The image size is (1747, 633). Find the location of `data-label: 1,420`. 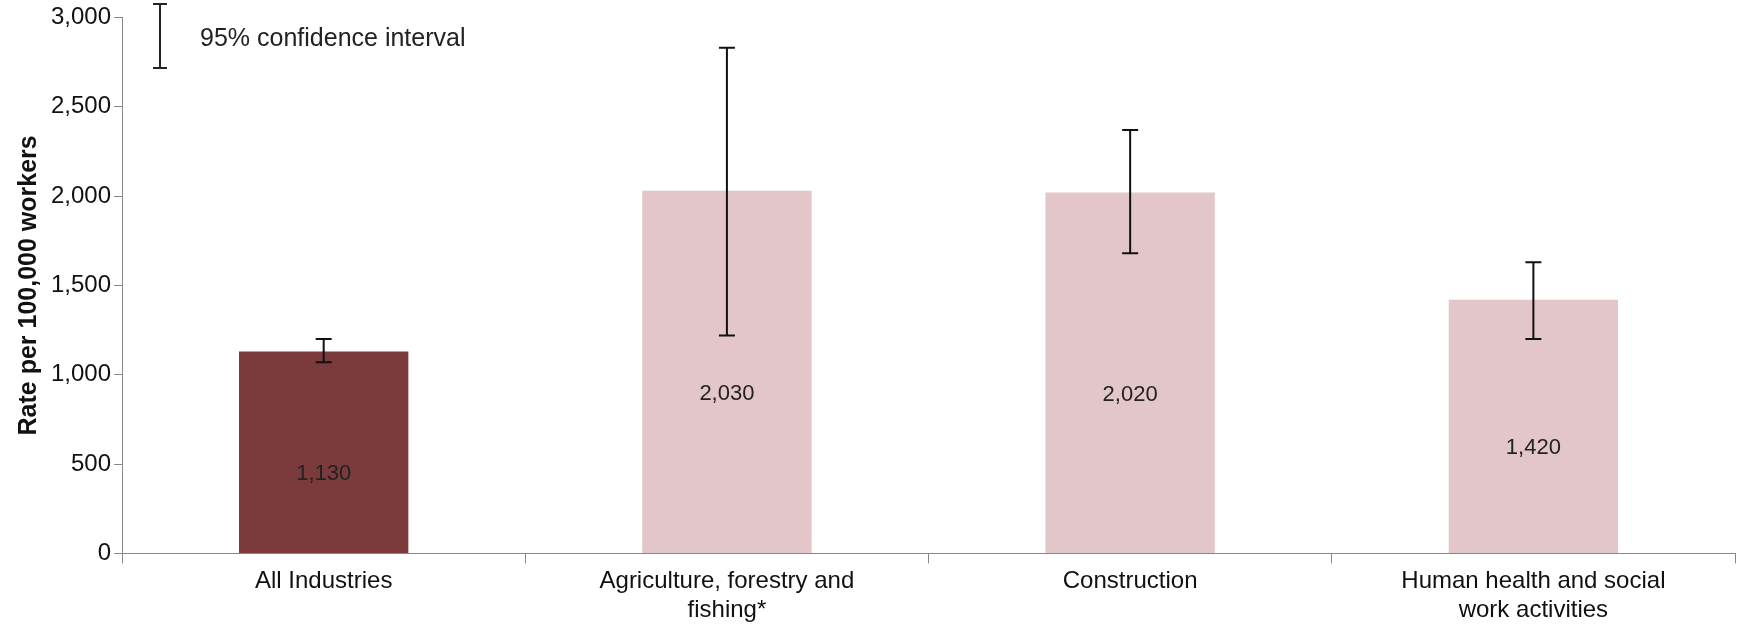

data-label: 1,420 is located at coordinates (1533, 447).